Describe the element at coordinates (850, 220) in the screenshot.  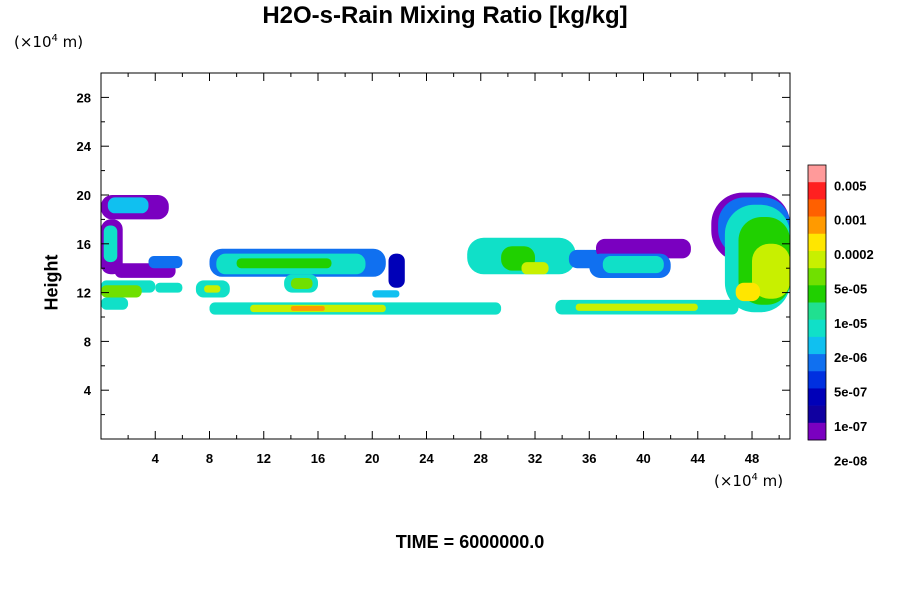
I see `colorbar-label: 0.001` at that location.